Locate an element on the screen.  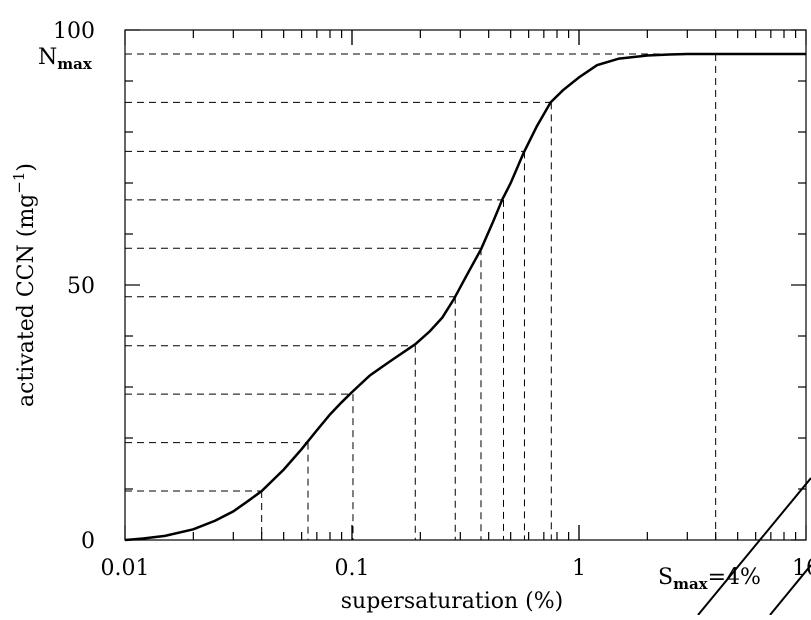
y-axis-label-close: ) is located at coordinates (26, 167).